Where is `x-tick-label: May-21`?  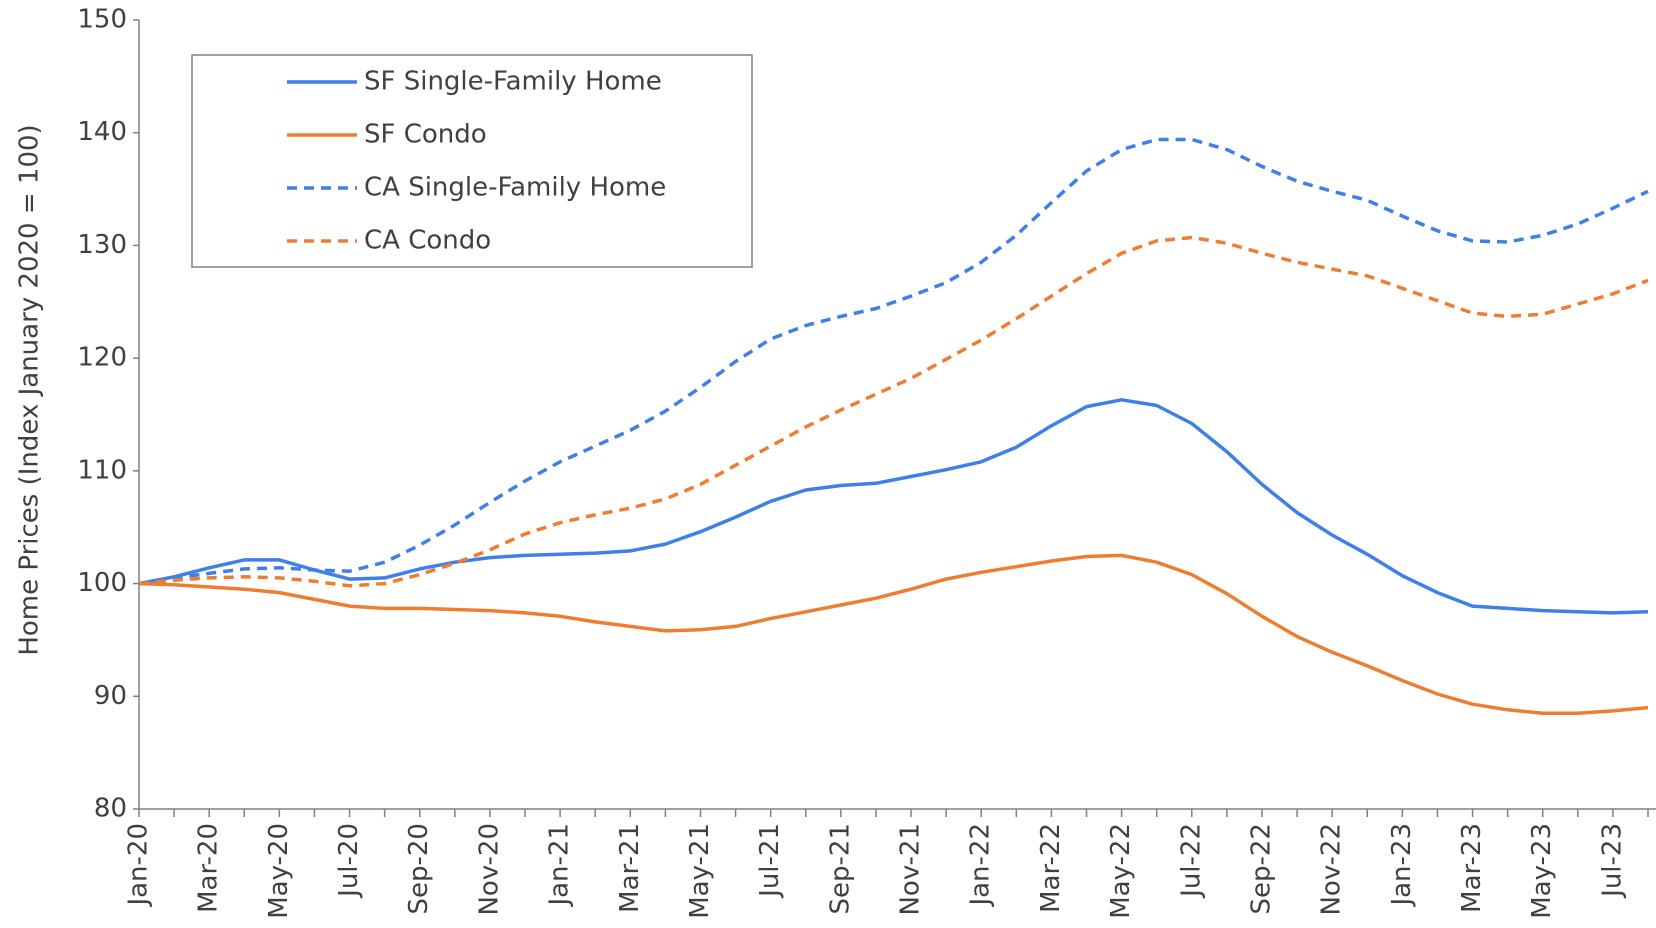
x-tick-label: May-21 is located at coordinates (700, 871).